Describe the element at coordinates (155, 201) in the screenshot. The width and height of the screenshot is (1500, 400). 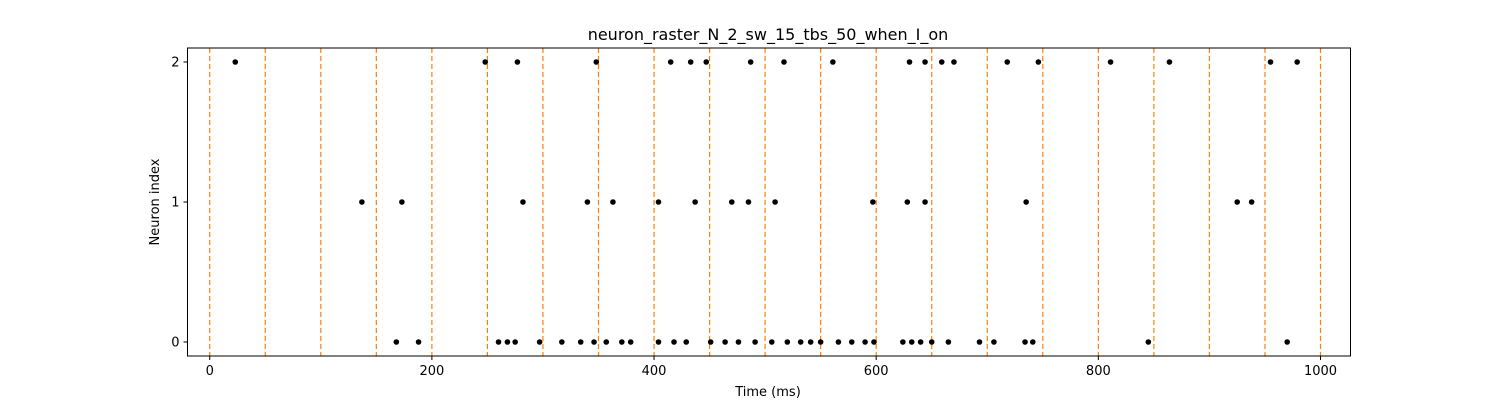
I see `y-axis-label: Neuron index` at that location.